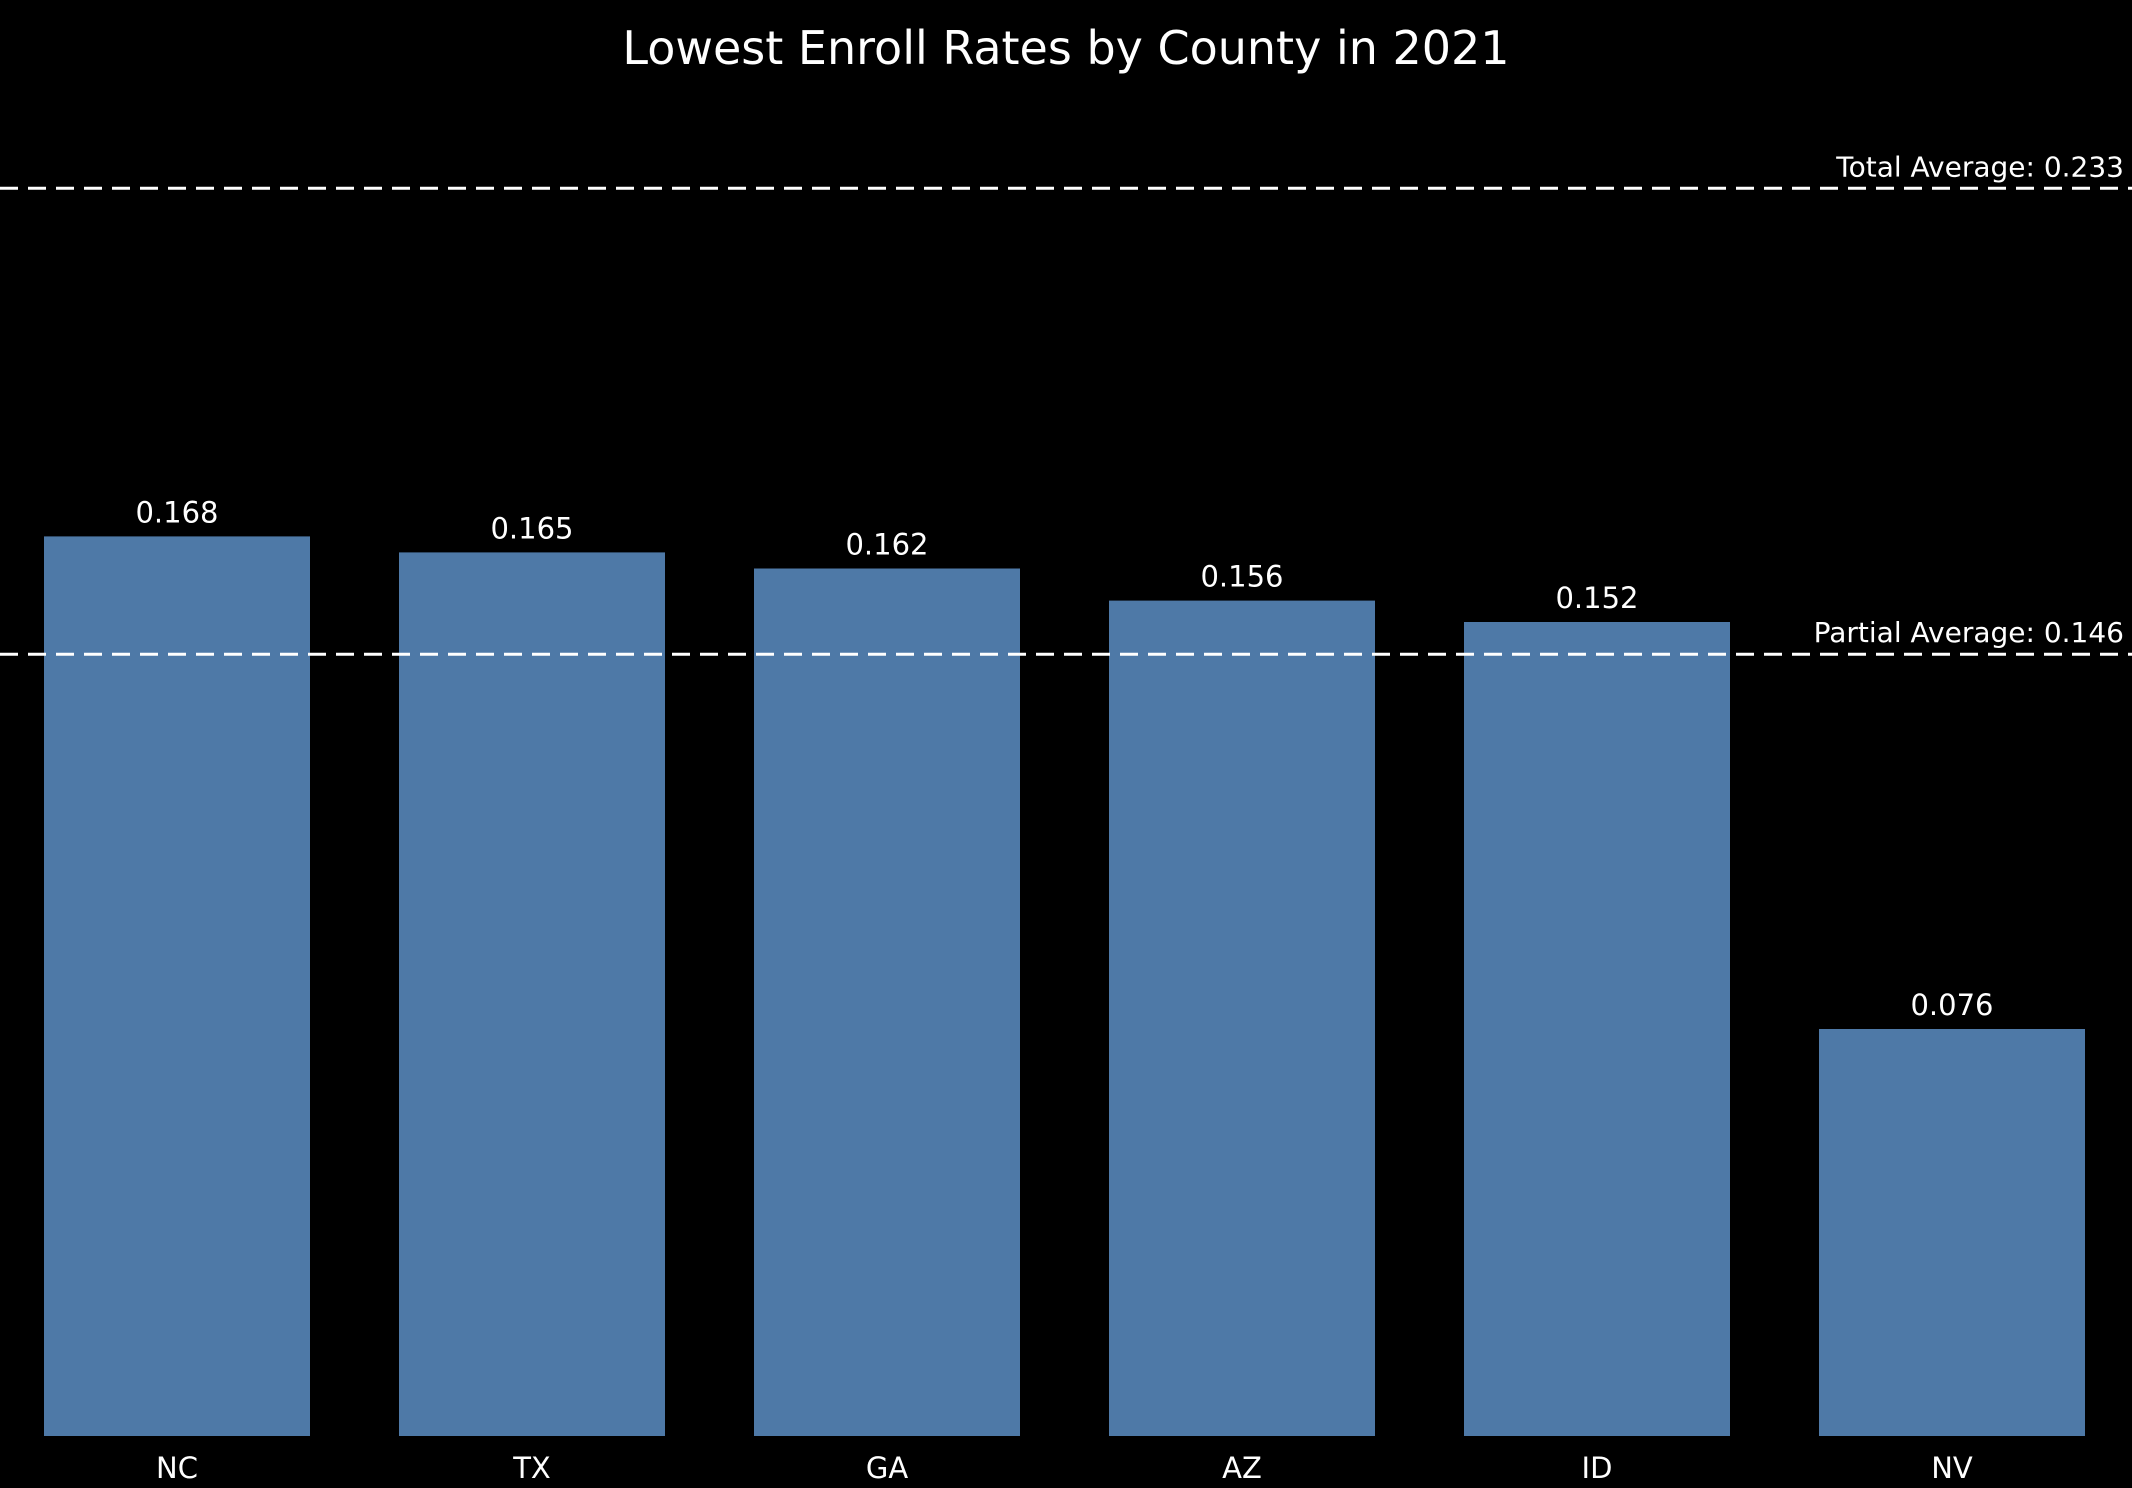  Describe the element at coordinates (1952, 1468) in the screenshot. I see `x-tick-label-nv: NV` at that location.